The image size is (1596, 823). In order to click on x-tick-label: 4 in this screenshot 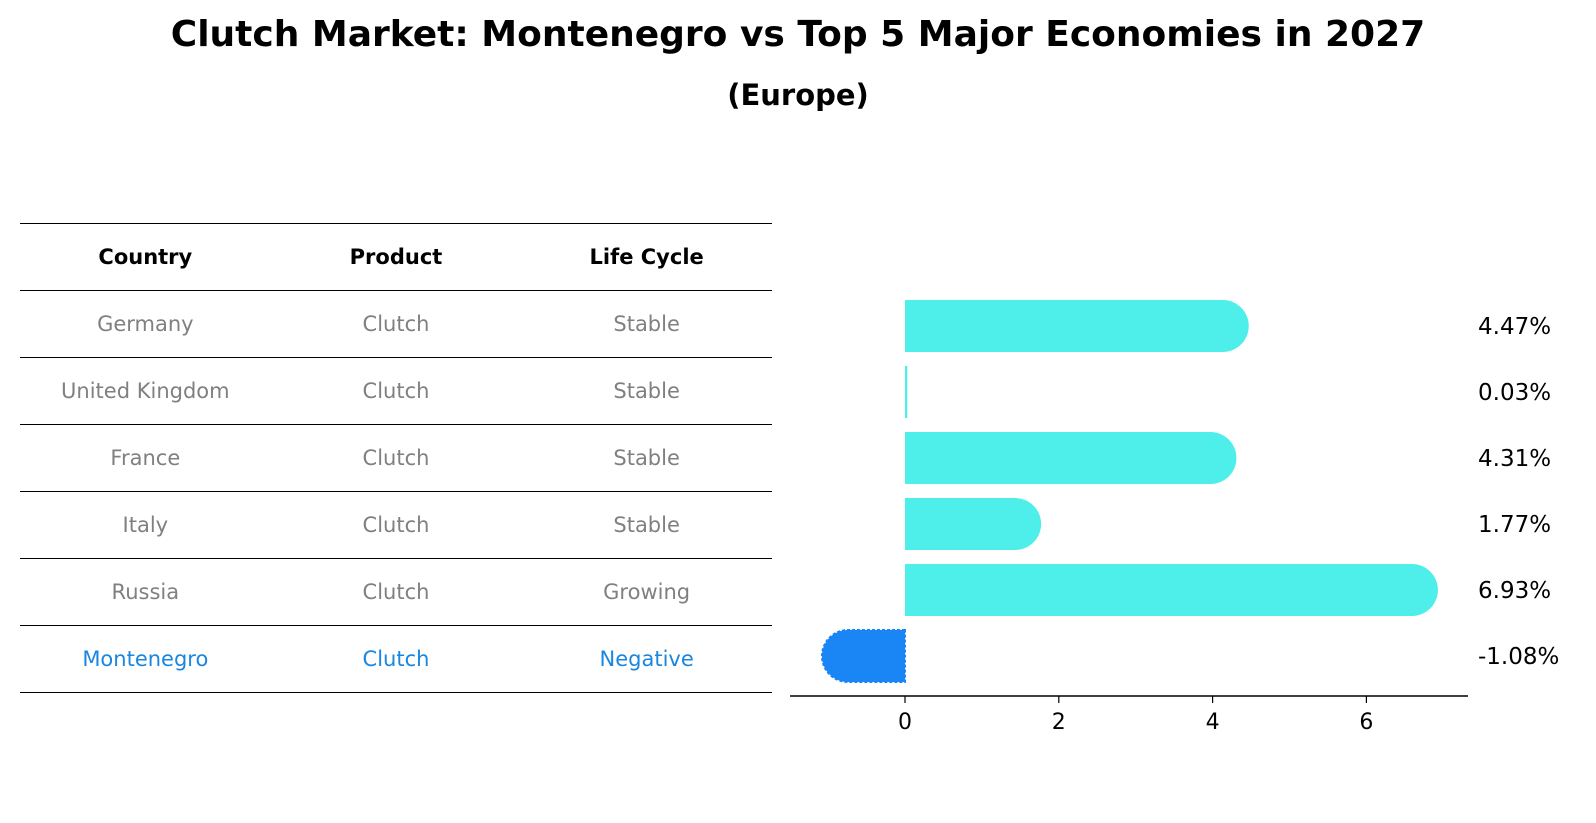, I will do `click(1213, 722)`.